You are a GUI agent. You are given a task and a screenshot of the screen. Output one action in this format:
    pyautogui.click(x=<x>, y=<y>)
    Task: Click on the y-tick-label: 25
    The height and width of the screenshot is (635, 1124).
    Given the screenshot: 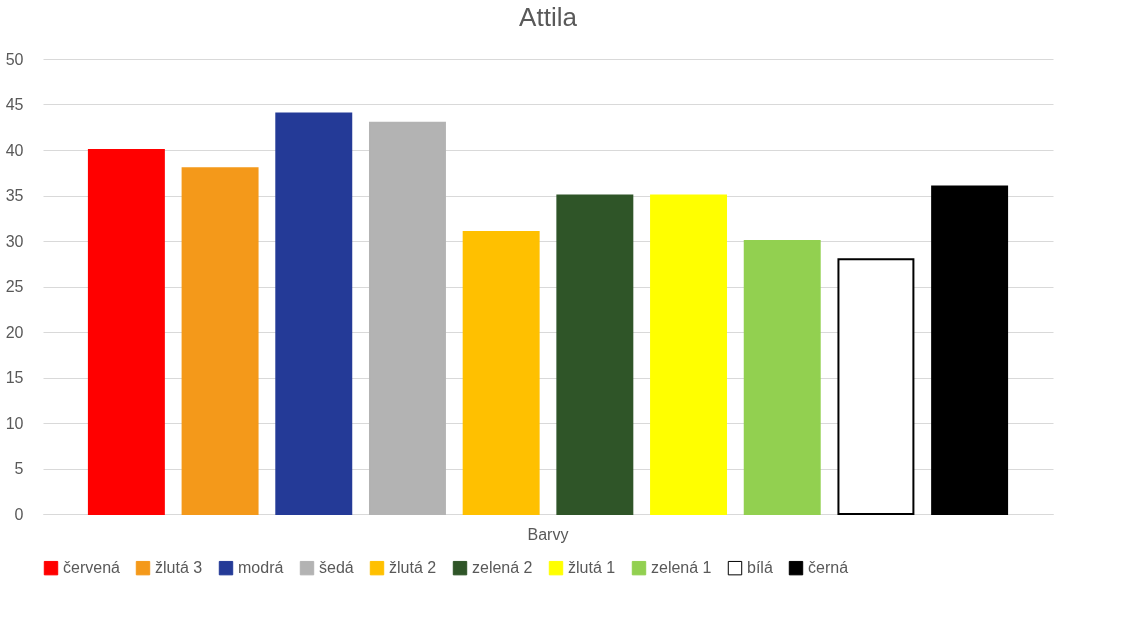 What is the action you would take?
    pyautogui.click(x=14, y=286)
    